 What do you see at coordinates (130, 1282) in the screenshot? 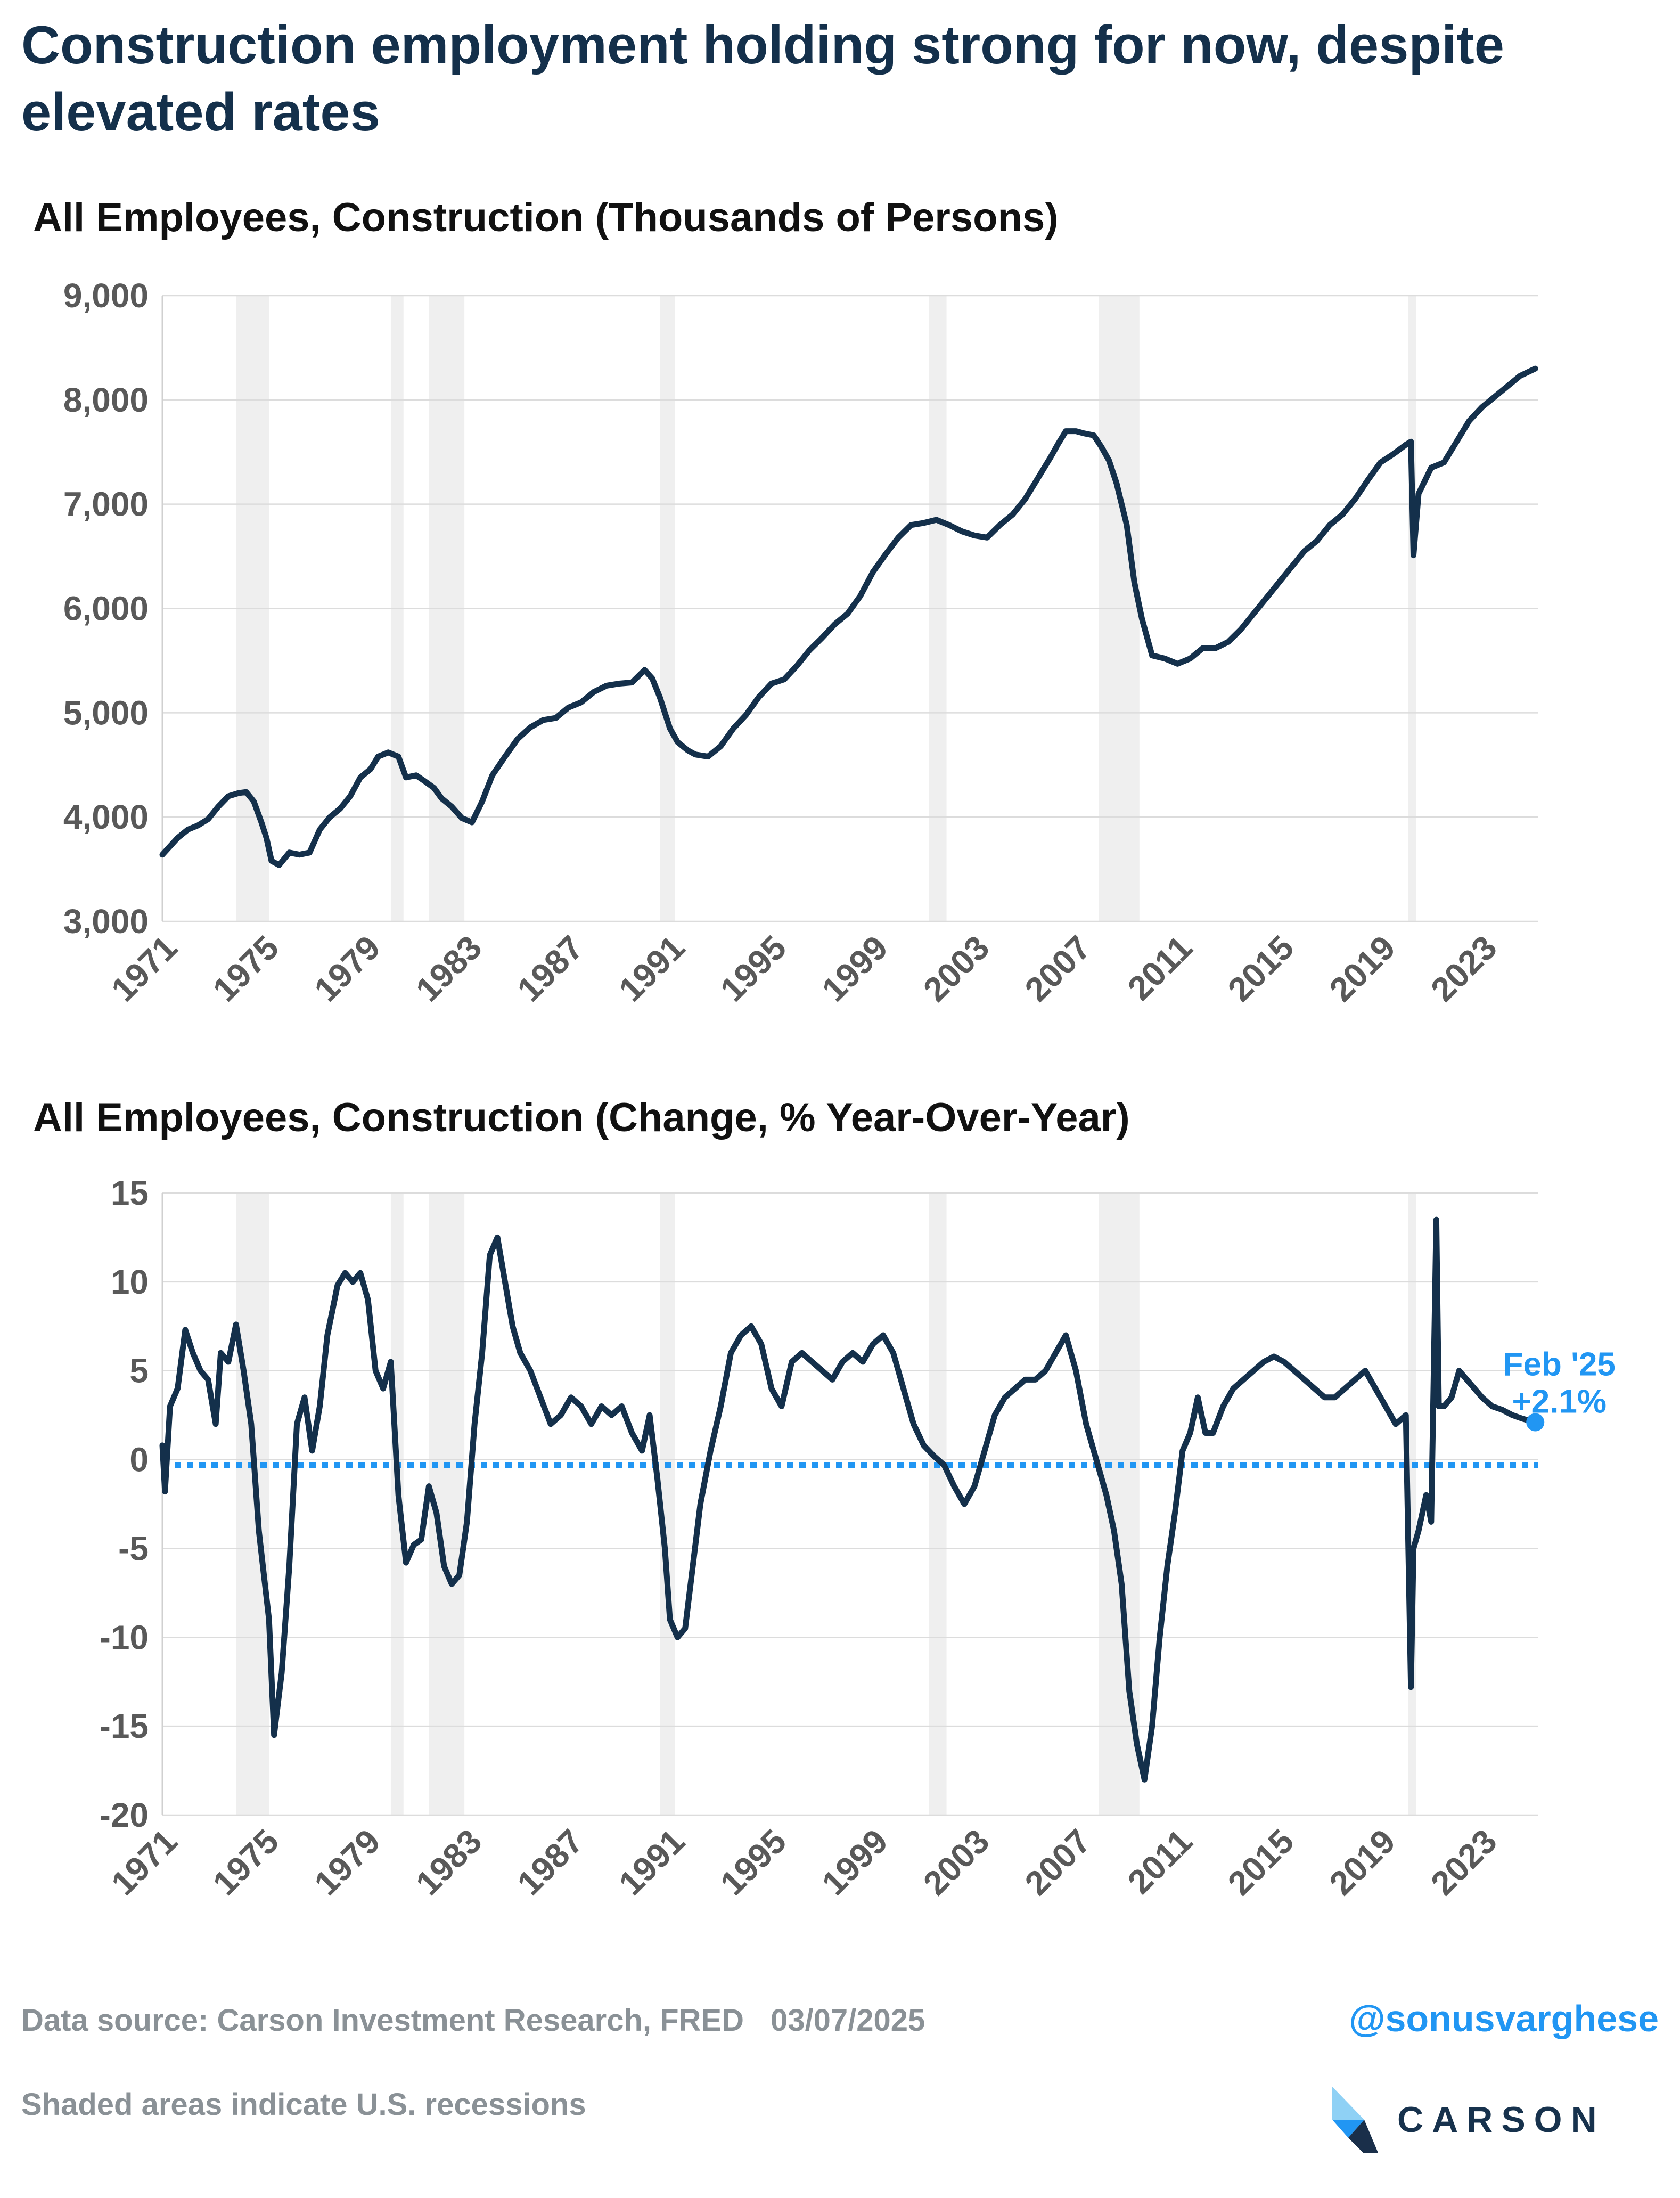
I see `y-tick-label: 10` at bounding box center [130, 1282].